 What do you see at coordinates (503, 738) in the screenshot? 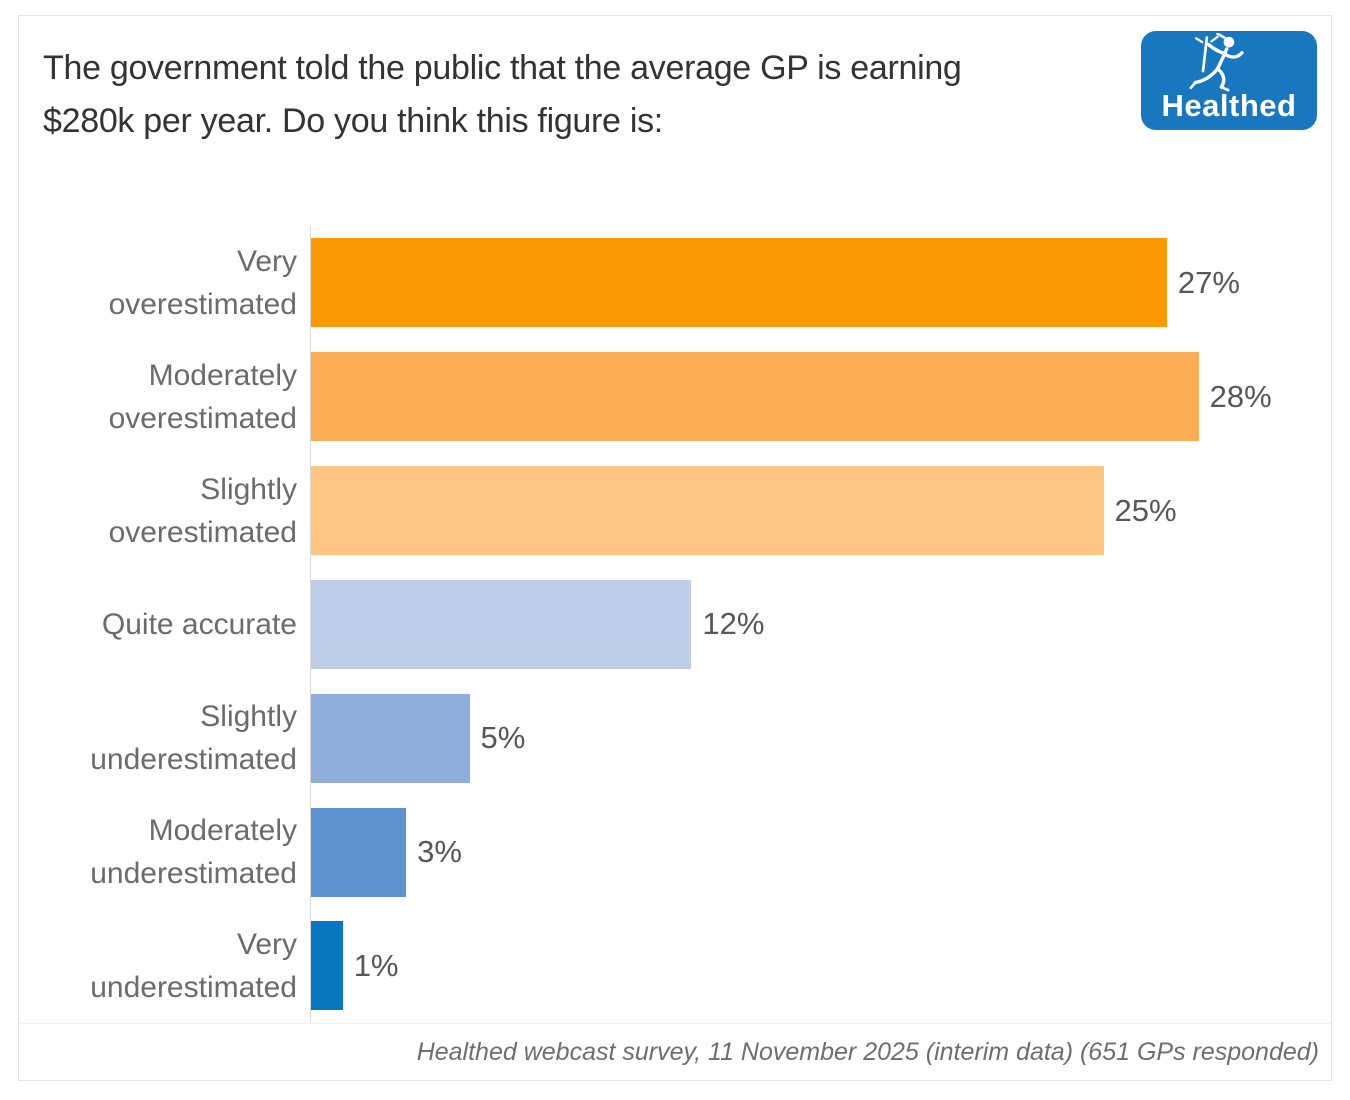
I see `value-label: 5%` at bounding box center [503, 738].